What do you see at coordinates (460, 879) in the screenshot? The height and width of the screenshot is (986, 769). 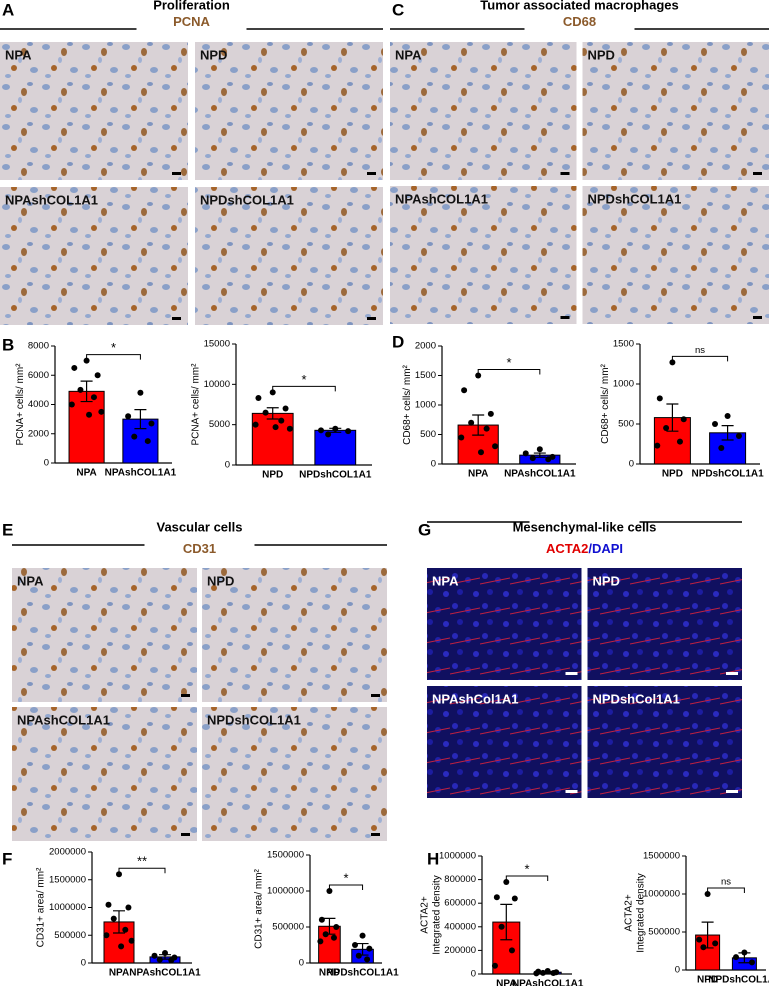 I see `y-tick-label: 800000` at bounding box center [460, 879].